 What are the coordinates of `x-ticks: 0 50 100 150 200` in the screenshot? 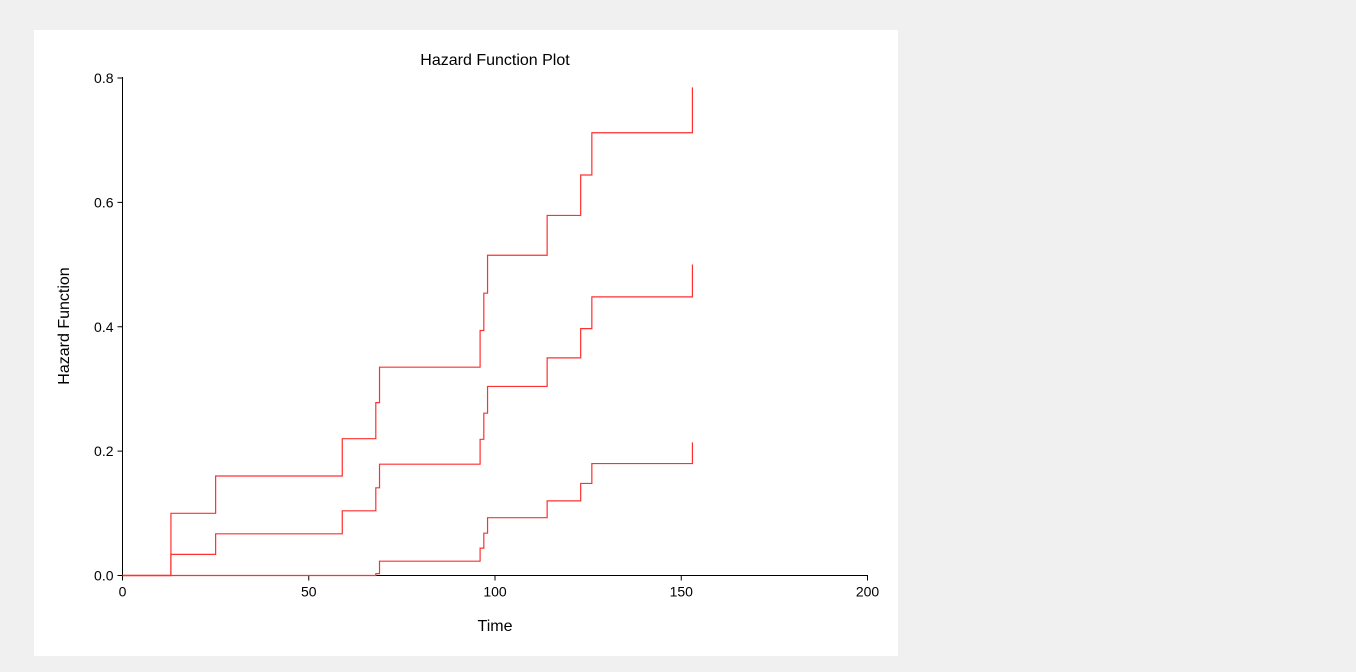 It's located at (499, 587).